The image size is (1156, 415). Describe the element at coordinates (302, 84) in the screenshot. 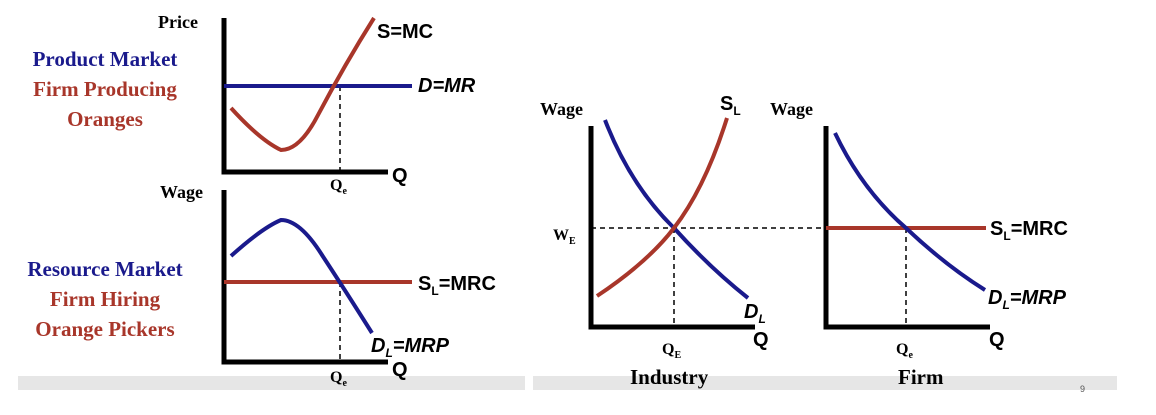

I see `product-supply-curve` at that location.